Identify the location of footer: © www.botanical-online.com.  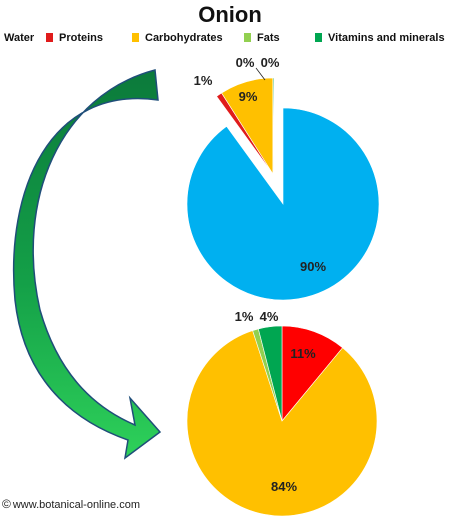
(71, 504).